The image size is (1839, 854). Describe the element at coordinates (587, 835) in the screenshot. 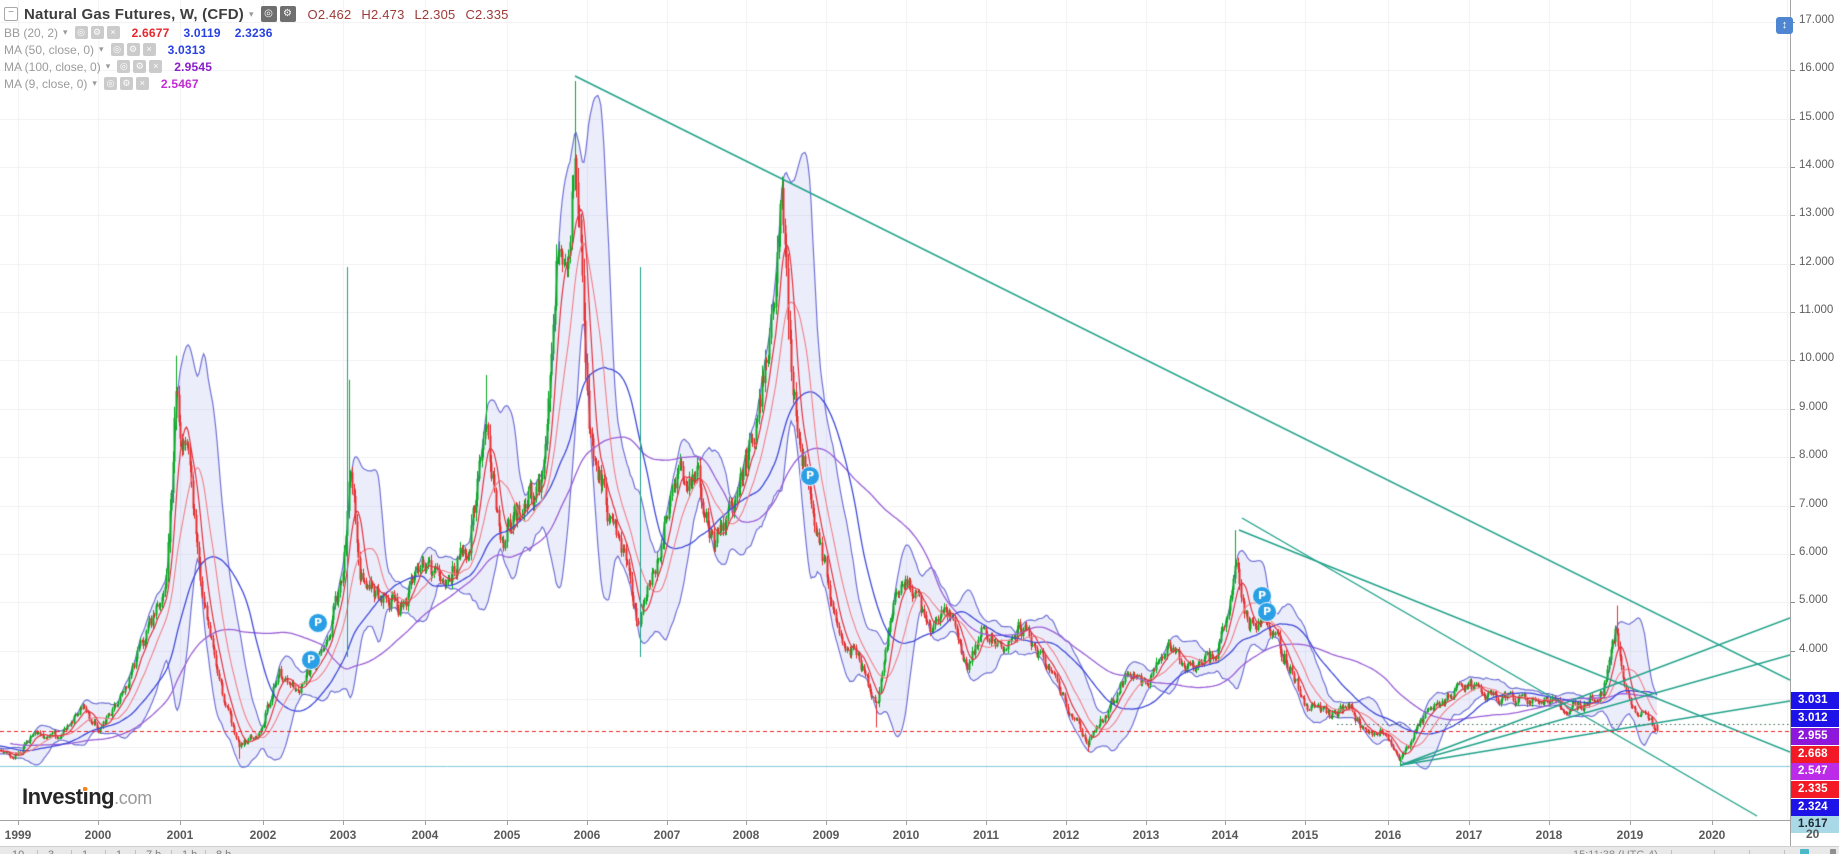

I see `time-tick-label: 2006` at that location.